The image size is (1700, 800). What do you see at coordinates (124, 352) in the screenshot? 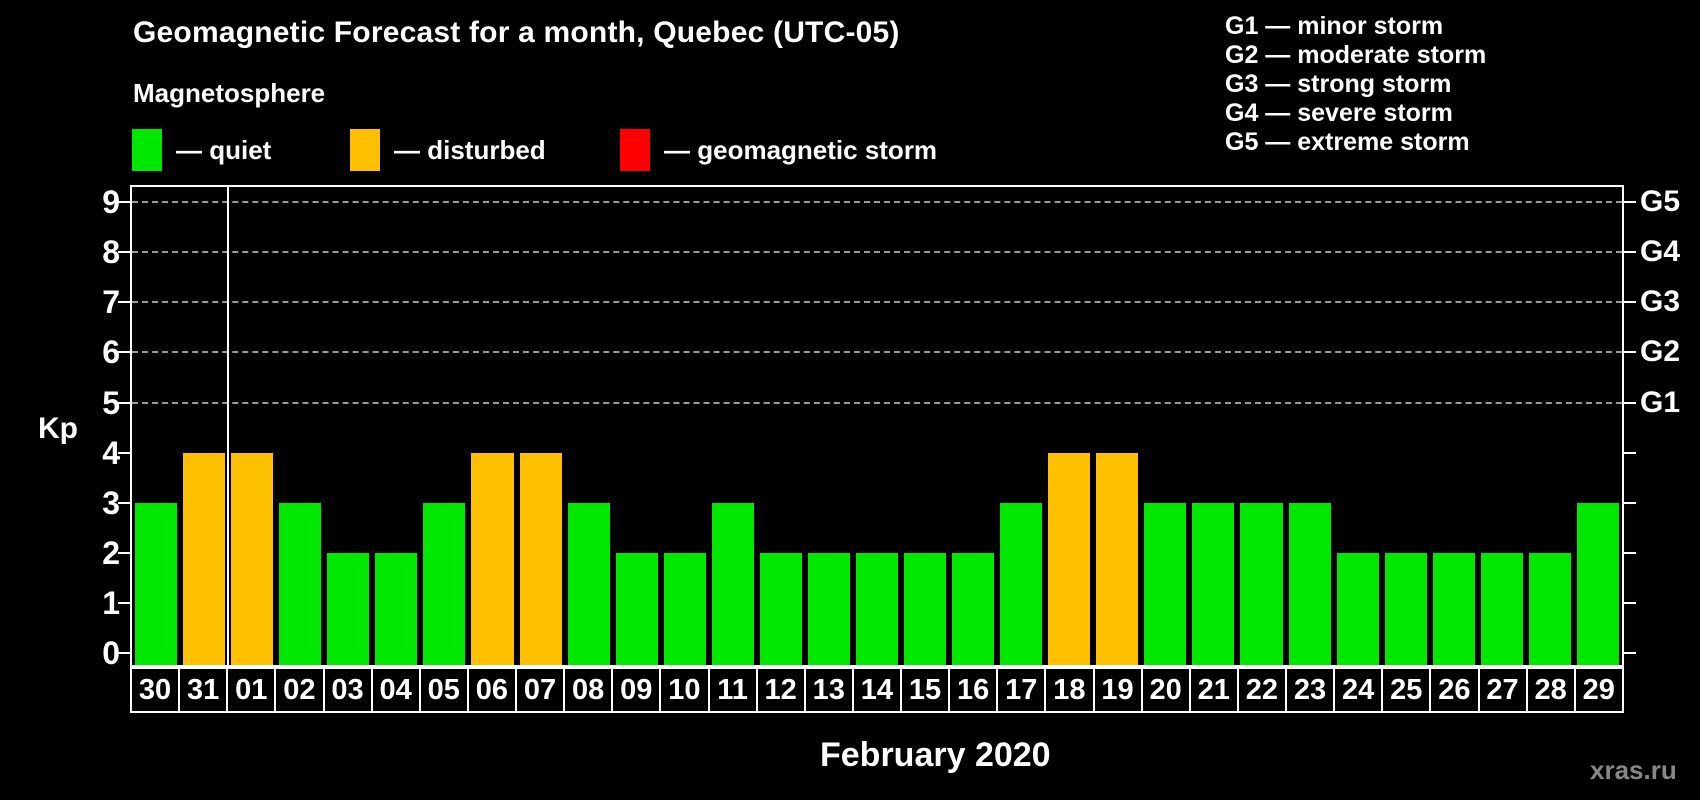
I see `left-tick-kp6` at bounding box center [124, 352].